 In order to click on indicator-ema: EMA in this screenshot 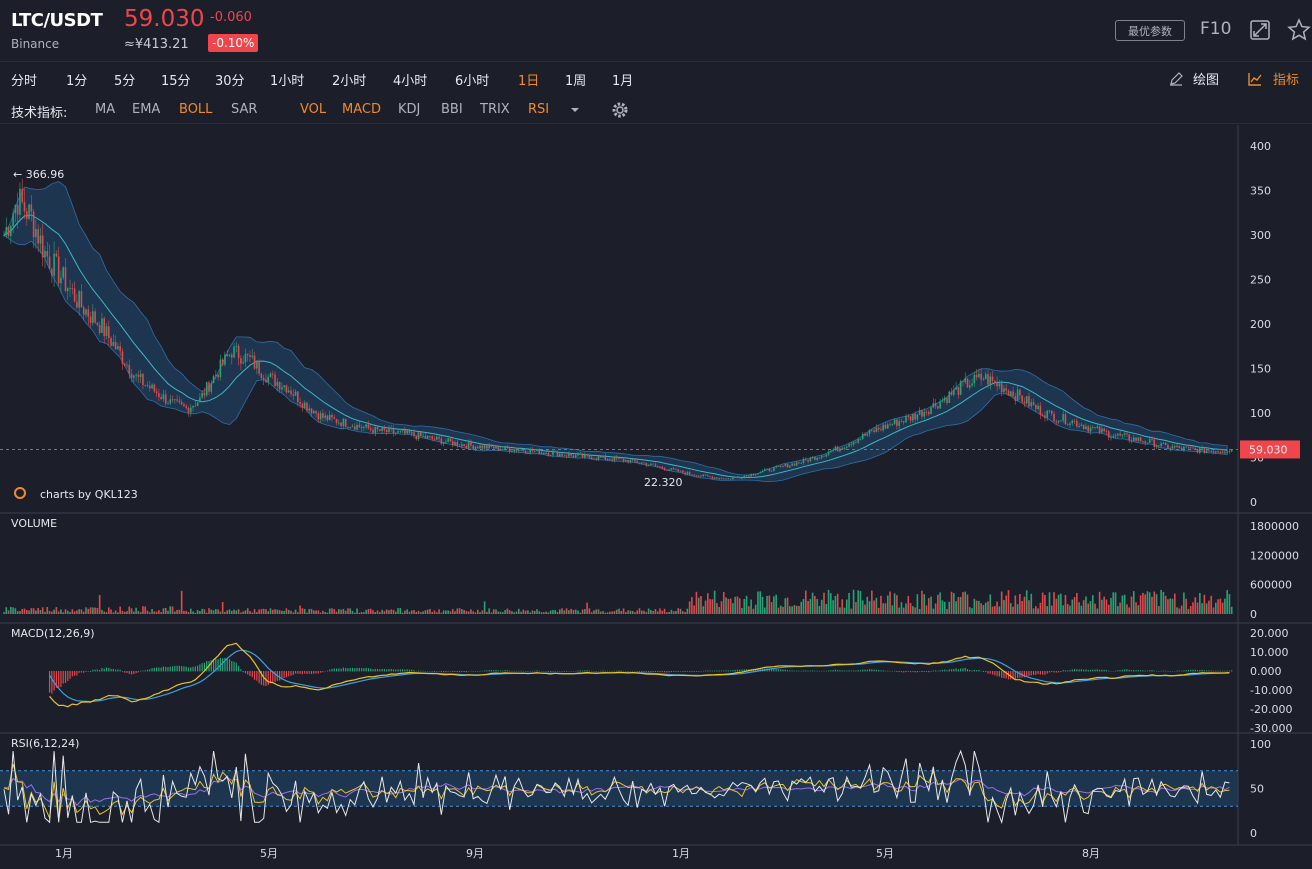, I will do `click(146, 109)`.